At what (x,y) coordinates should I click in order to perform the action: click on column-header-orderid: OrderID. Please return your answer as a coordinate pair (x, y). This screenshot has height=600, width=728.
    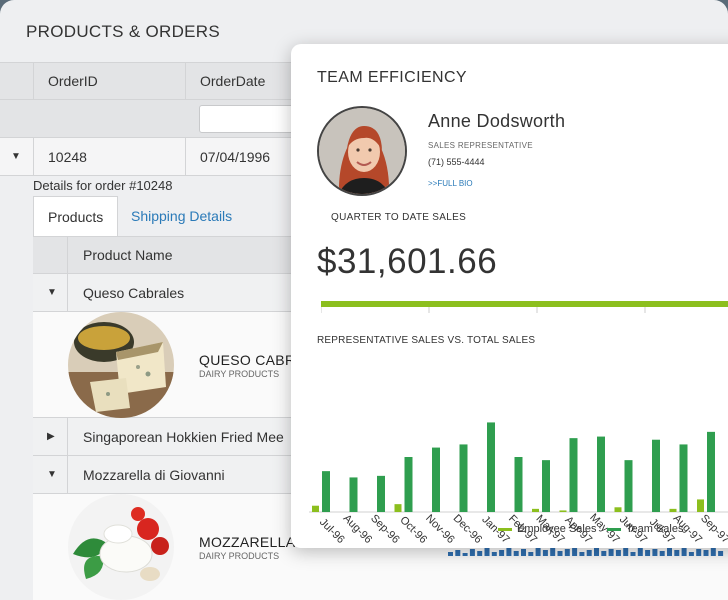
    Looking at the image, I should click on (73, 81).